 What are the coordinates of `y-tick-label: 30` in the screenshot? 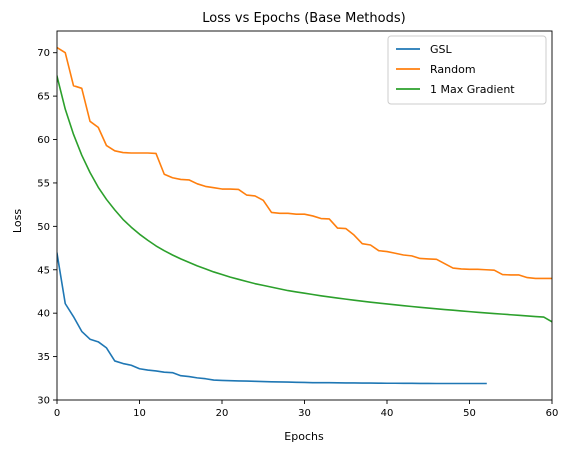 It's located at (43, 401).